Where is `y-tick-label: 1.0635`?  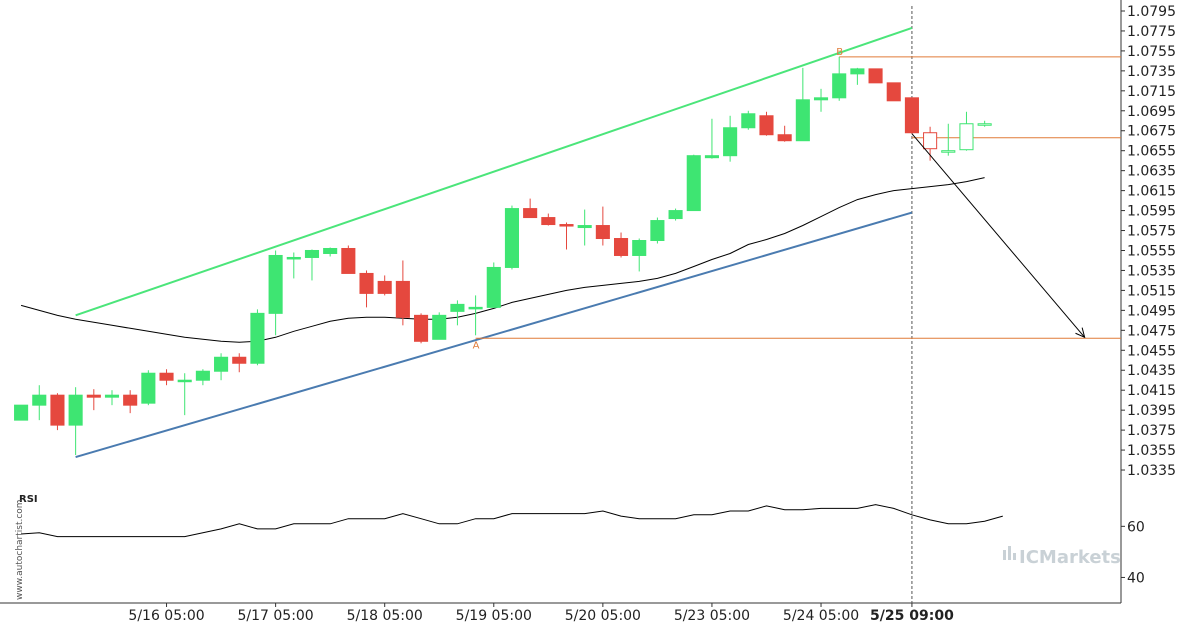
y-tick-label: 1.0635 is located at coordinates (1151, 172).